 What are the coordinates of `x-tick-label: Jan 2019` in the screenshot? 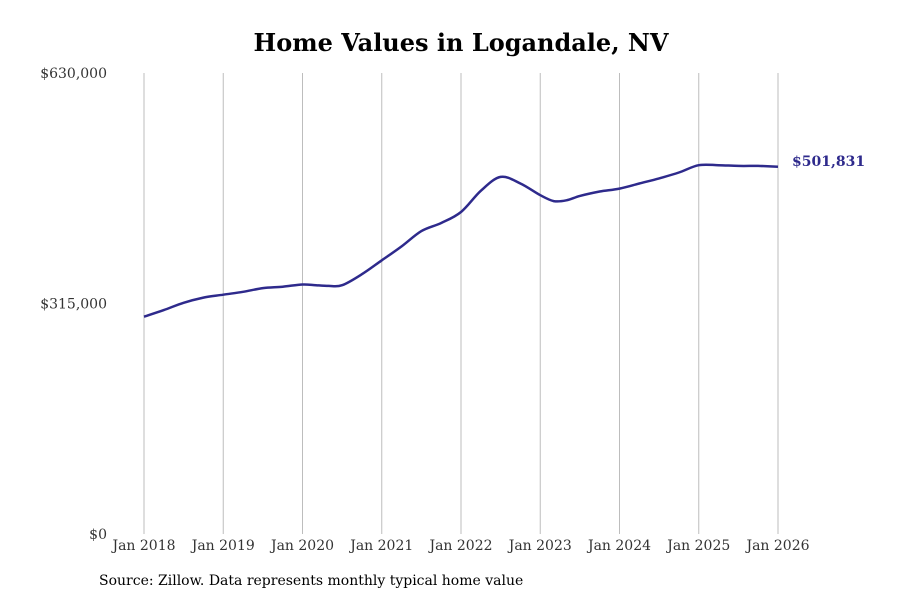 It's located at (222, 546).